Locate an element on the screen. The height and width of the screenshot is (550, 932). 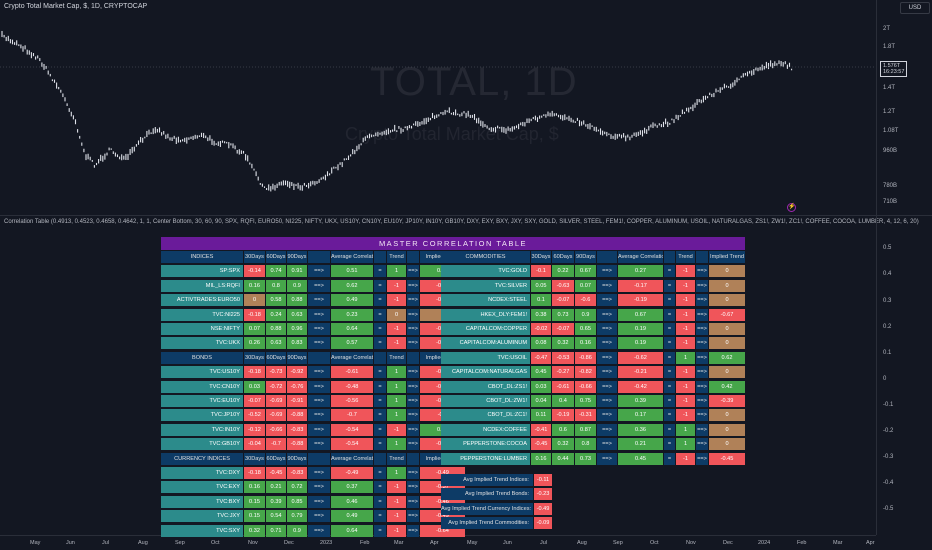
symbol-cell: NCDEX:STEEL is located at coordinates (485, 300).